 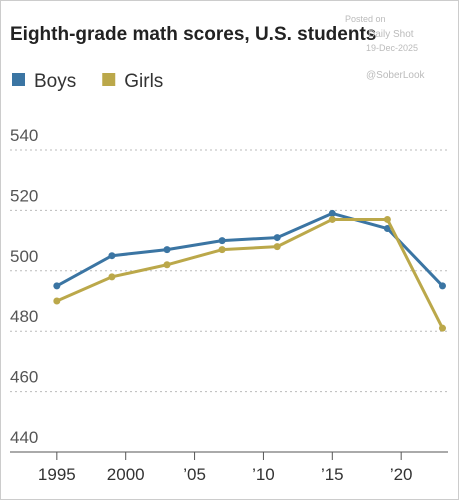 What do you see at coordinates (24, 256) in the screenshot?
I see `y-tick-label: 500` at bounding box center [24, 256].